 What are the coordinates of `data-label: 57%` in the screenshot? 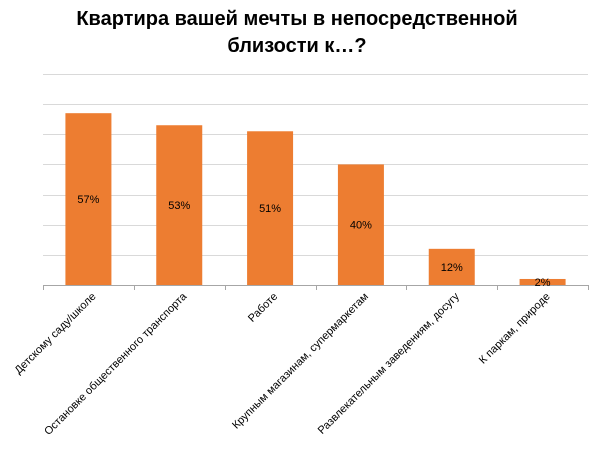 It's located at (88, 200).